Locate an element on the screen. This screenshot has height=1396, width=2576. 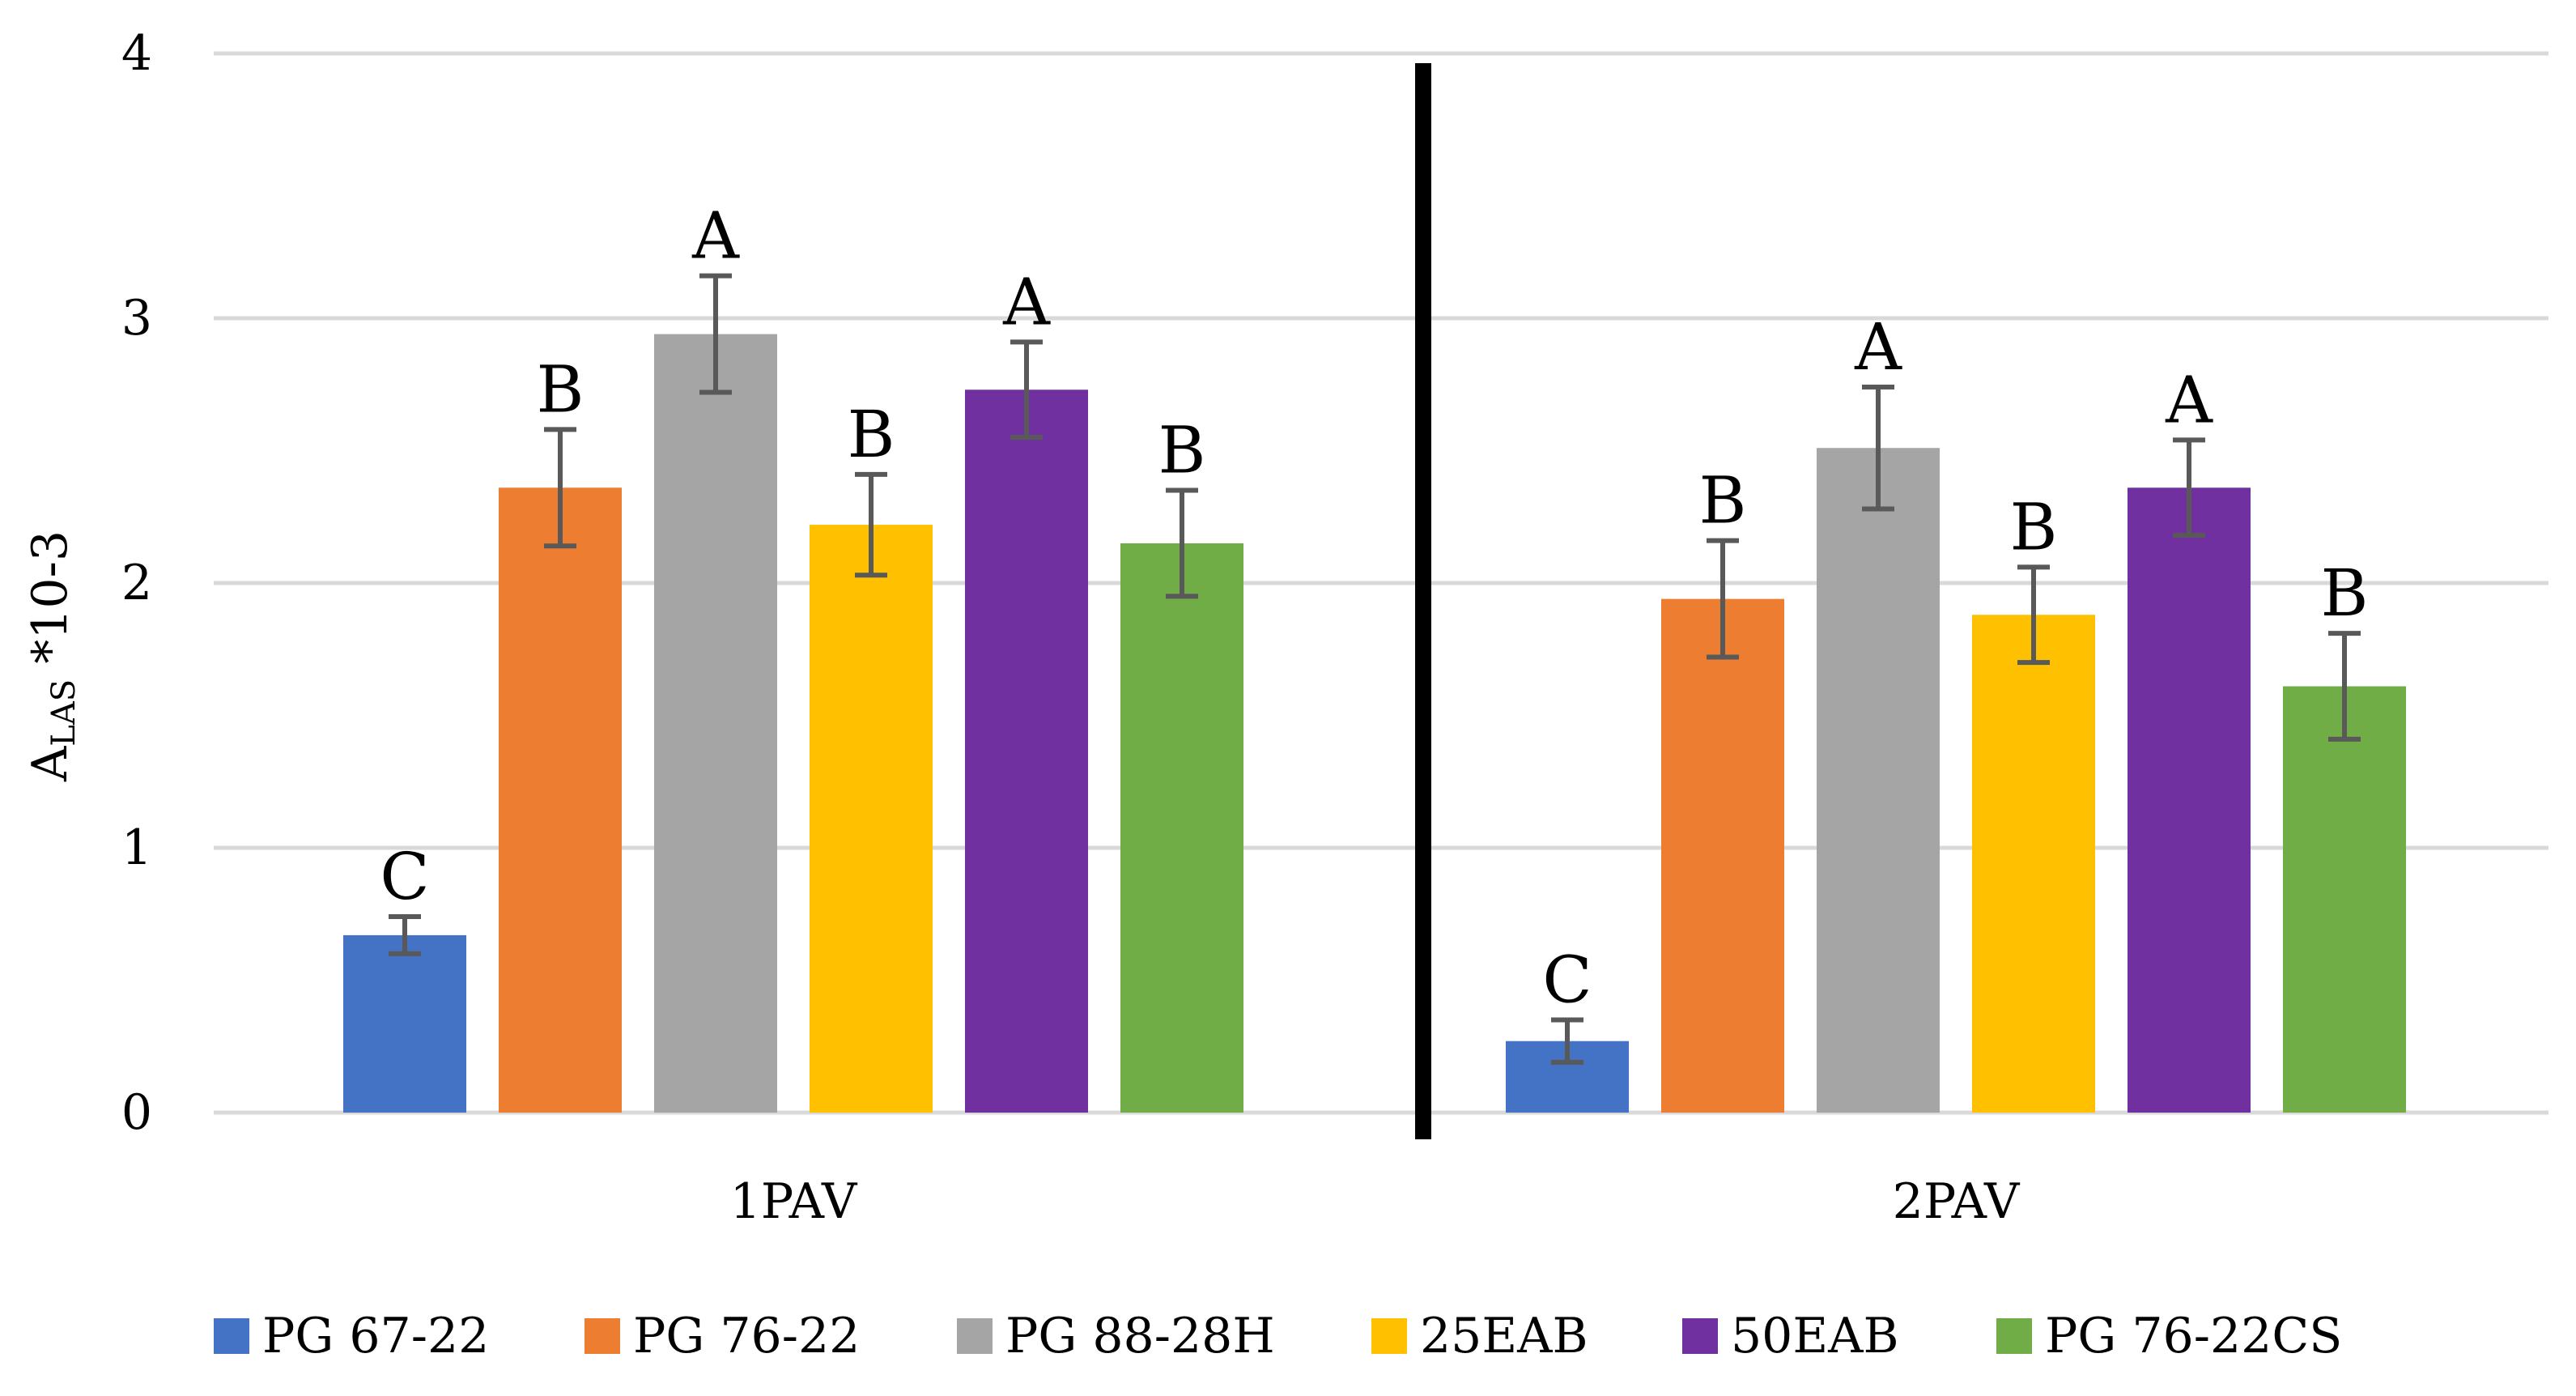
y-tick-label: 1 is located at coordinates (136, 847).